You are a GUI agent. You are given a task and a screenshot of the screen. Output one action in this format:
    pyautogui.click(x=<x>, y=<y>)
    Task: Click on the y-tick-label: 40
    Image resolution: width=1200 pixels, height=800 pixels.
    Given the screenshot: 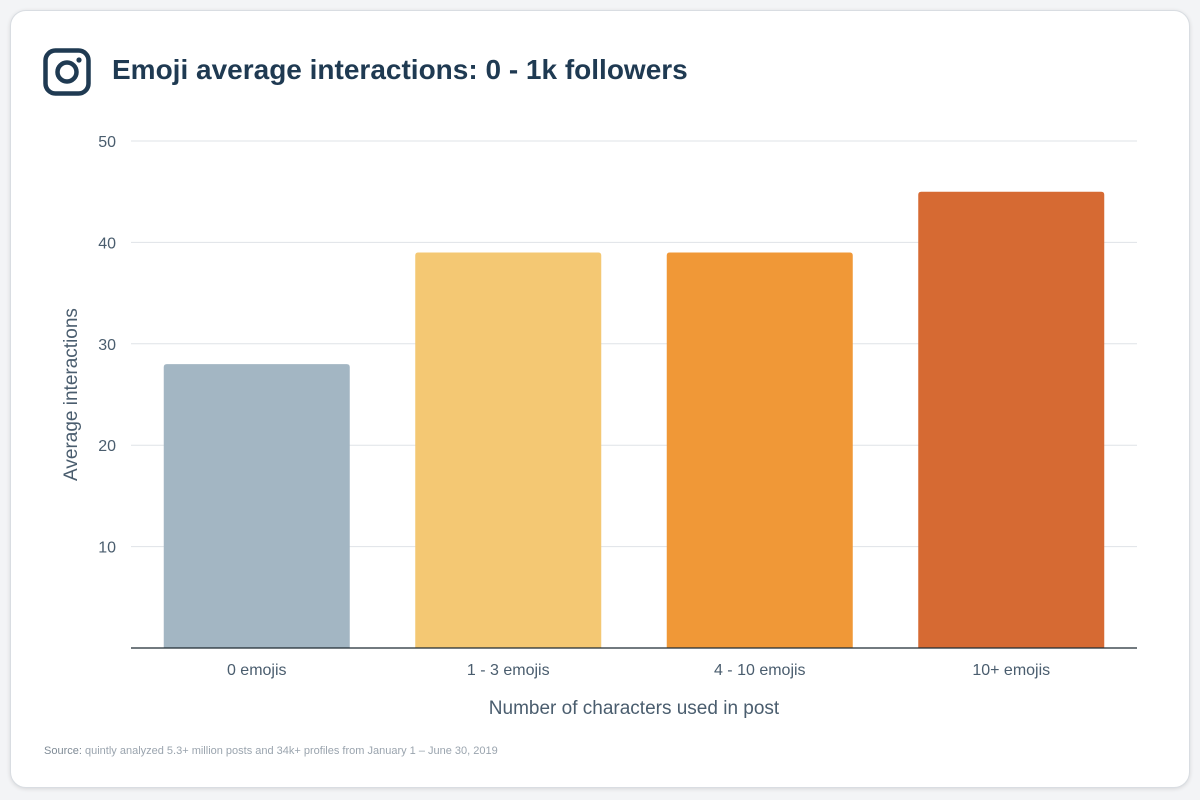 What is the action you would take?
    pyautogui.click(x=107, y=243)
    